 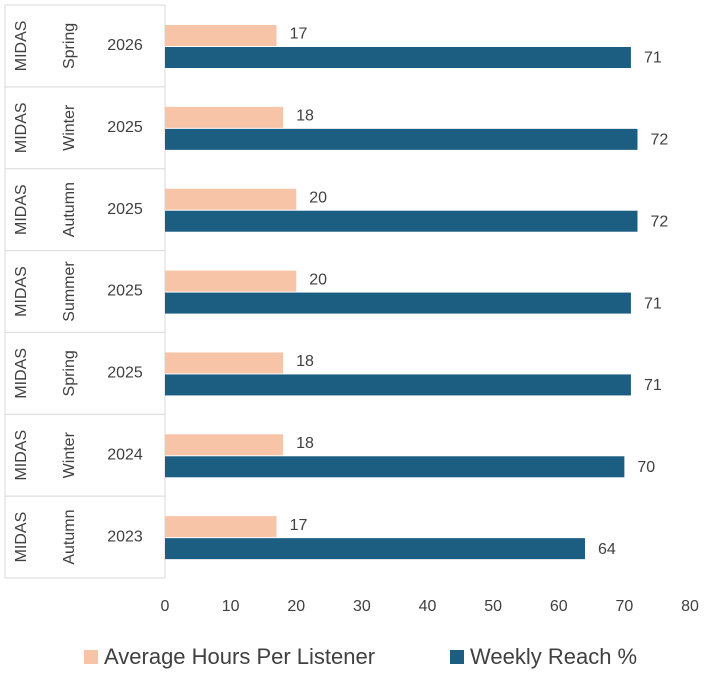 What do you see at coordinates (607, 549) in the screenshot?
I see `data-label: 64` at bounding box center [607, 549].